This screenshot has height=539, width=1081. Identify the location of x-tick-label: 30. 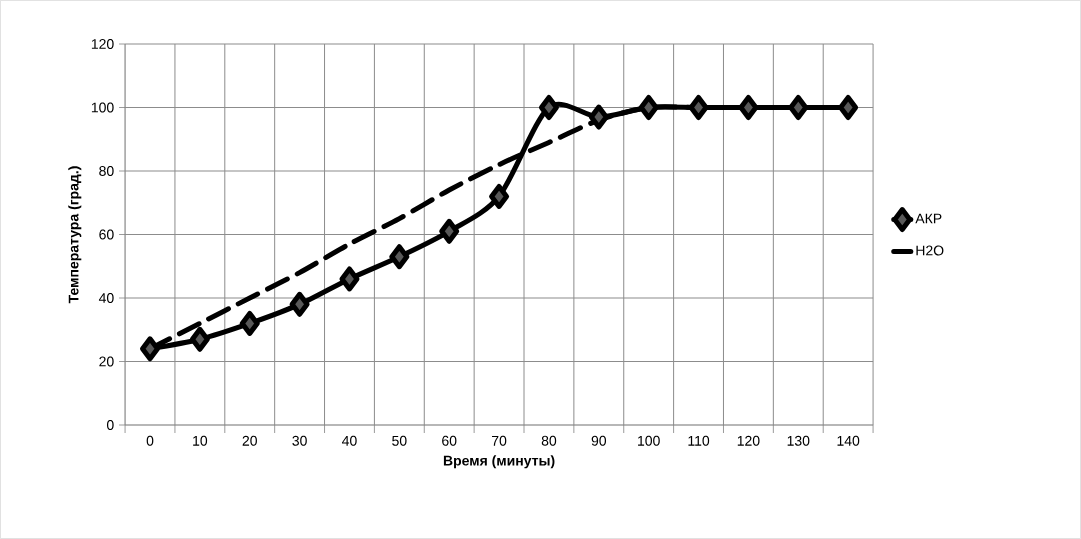
(299, 440).